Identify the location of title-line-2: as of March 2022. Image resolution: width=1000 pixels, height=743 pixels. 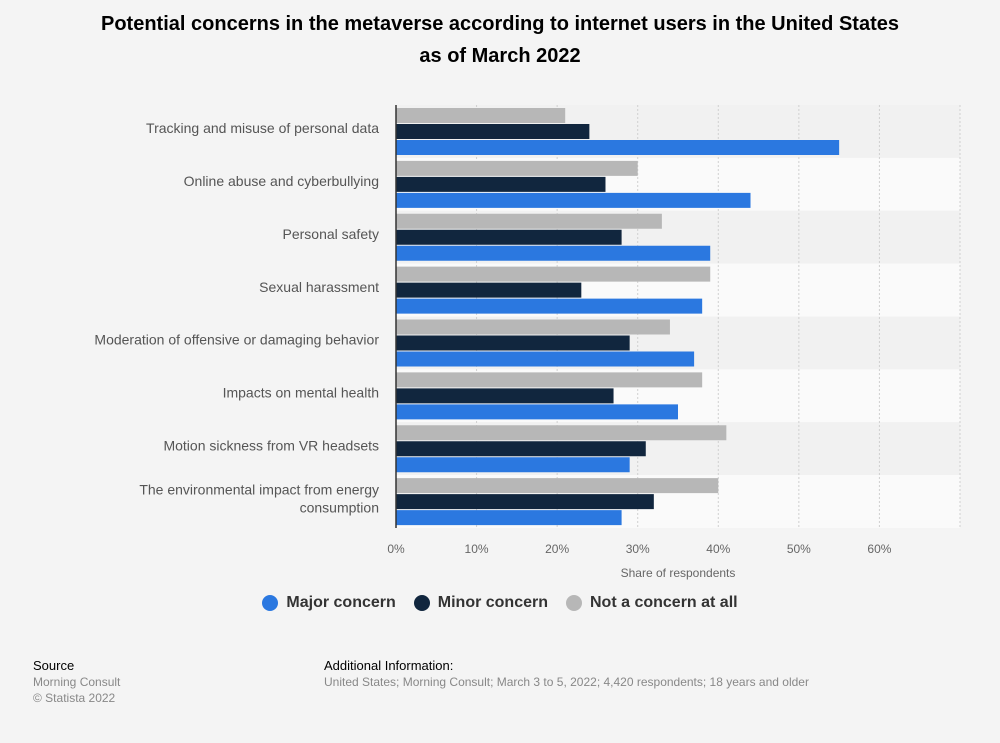
(500, 56).